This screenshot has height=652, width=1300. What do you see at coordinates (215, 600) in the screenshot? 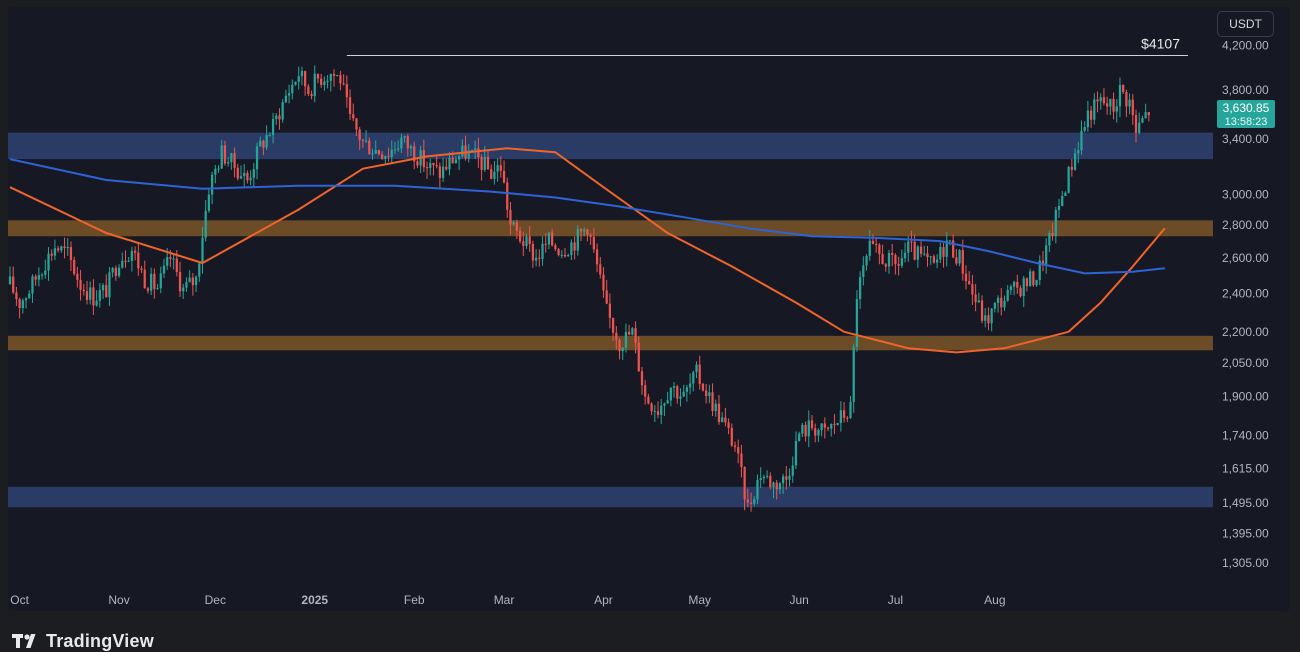
I see `x-tick-label: Dec` at bounding box center [215, 600].